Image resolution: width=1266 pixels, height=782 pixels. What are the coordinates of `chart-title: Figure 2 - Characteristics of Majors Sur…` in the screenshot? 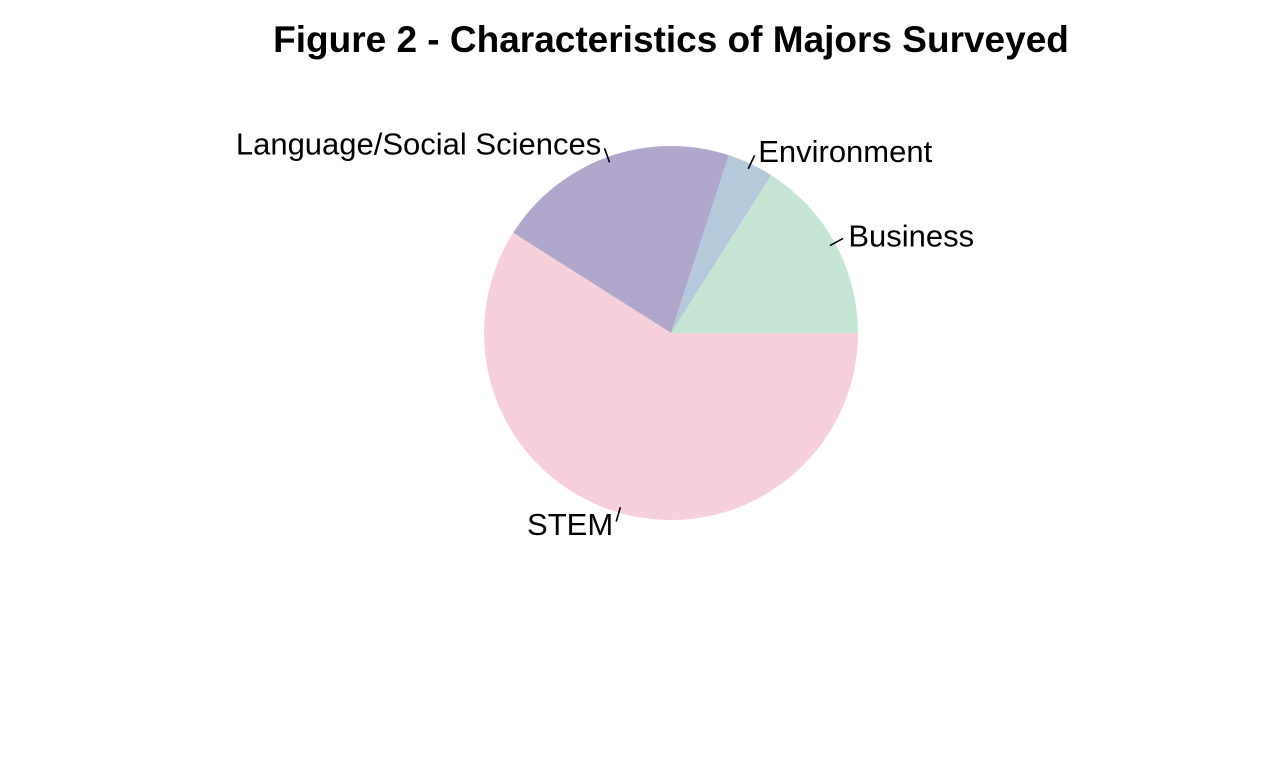 It's located at (671, 39).